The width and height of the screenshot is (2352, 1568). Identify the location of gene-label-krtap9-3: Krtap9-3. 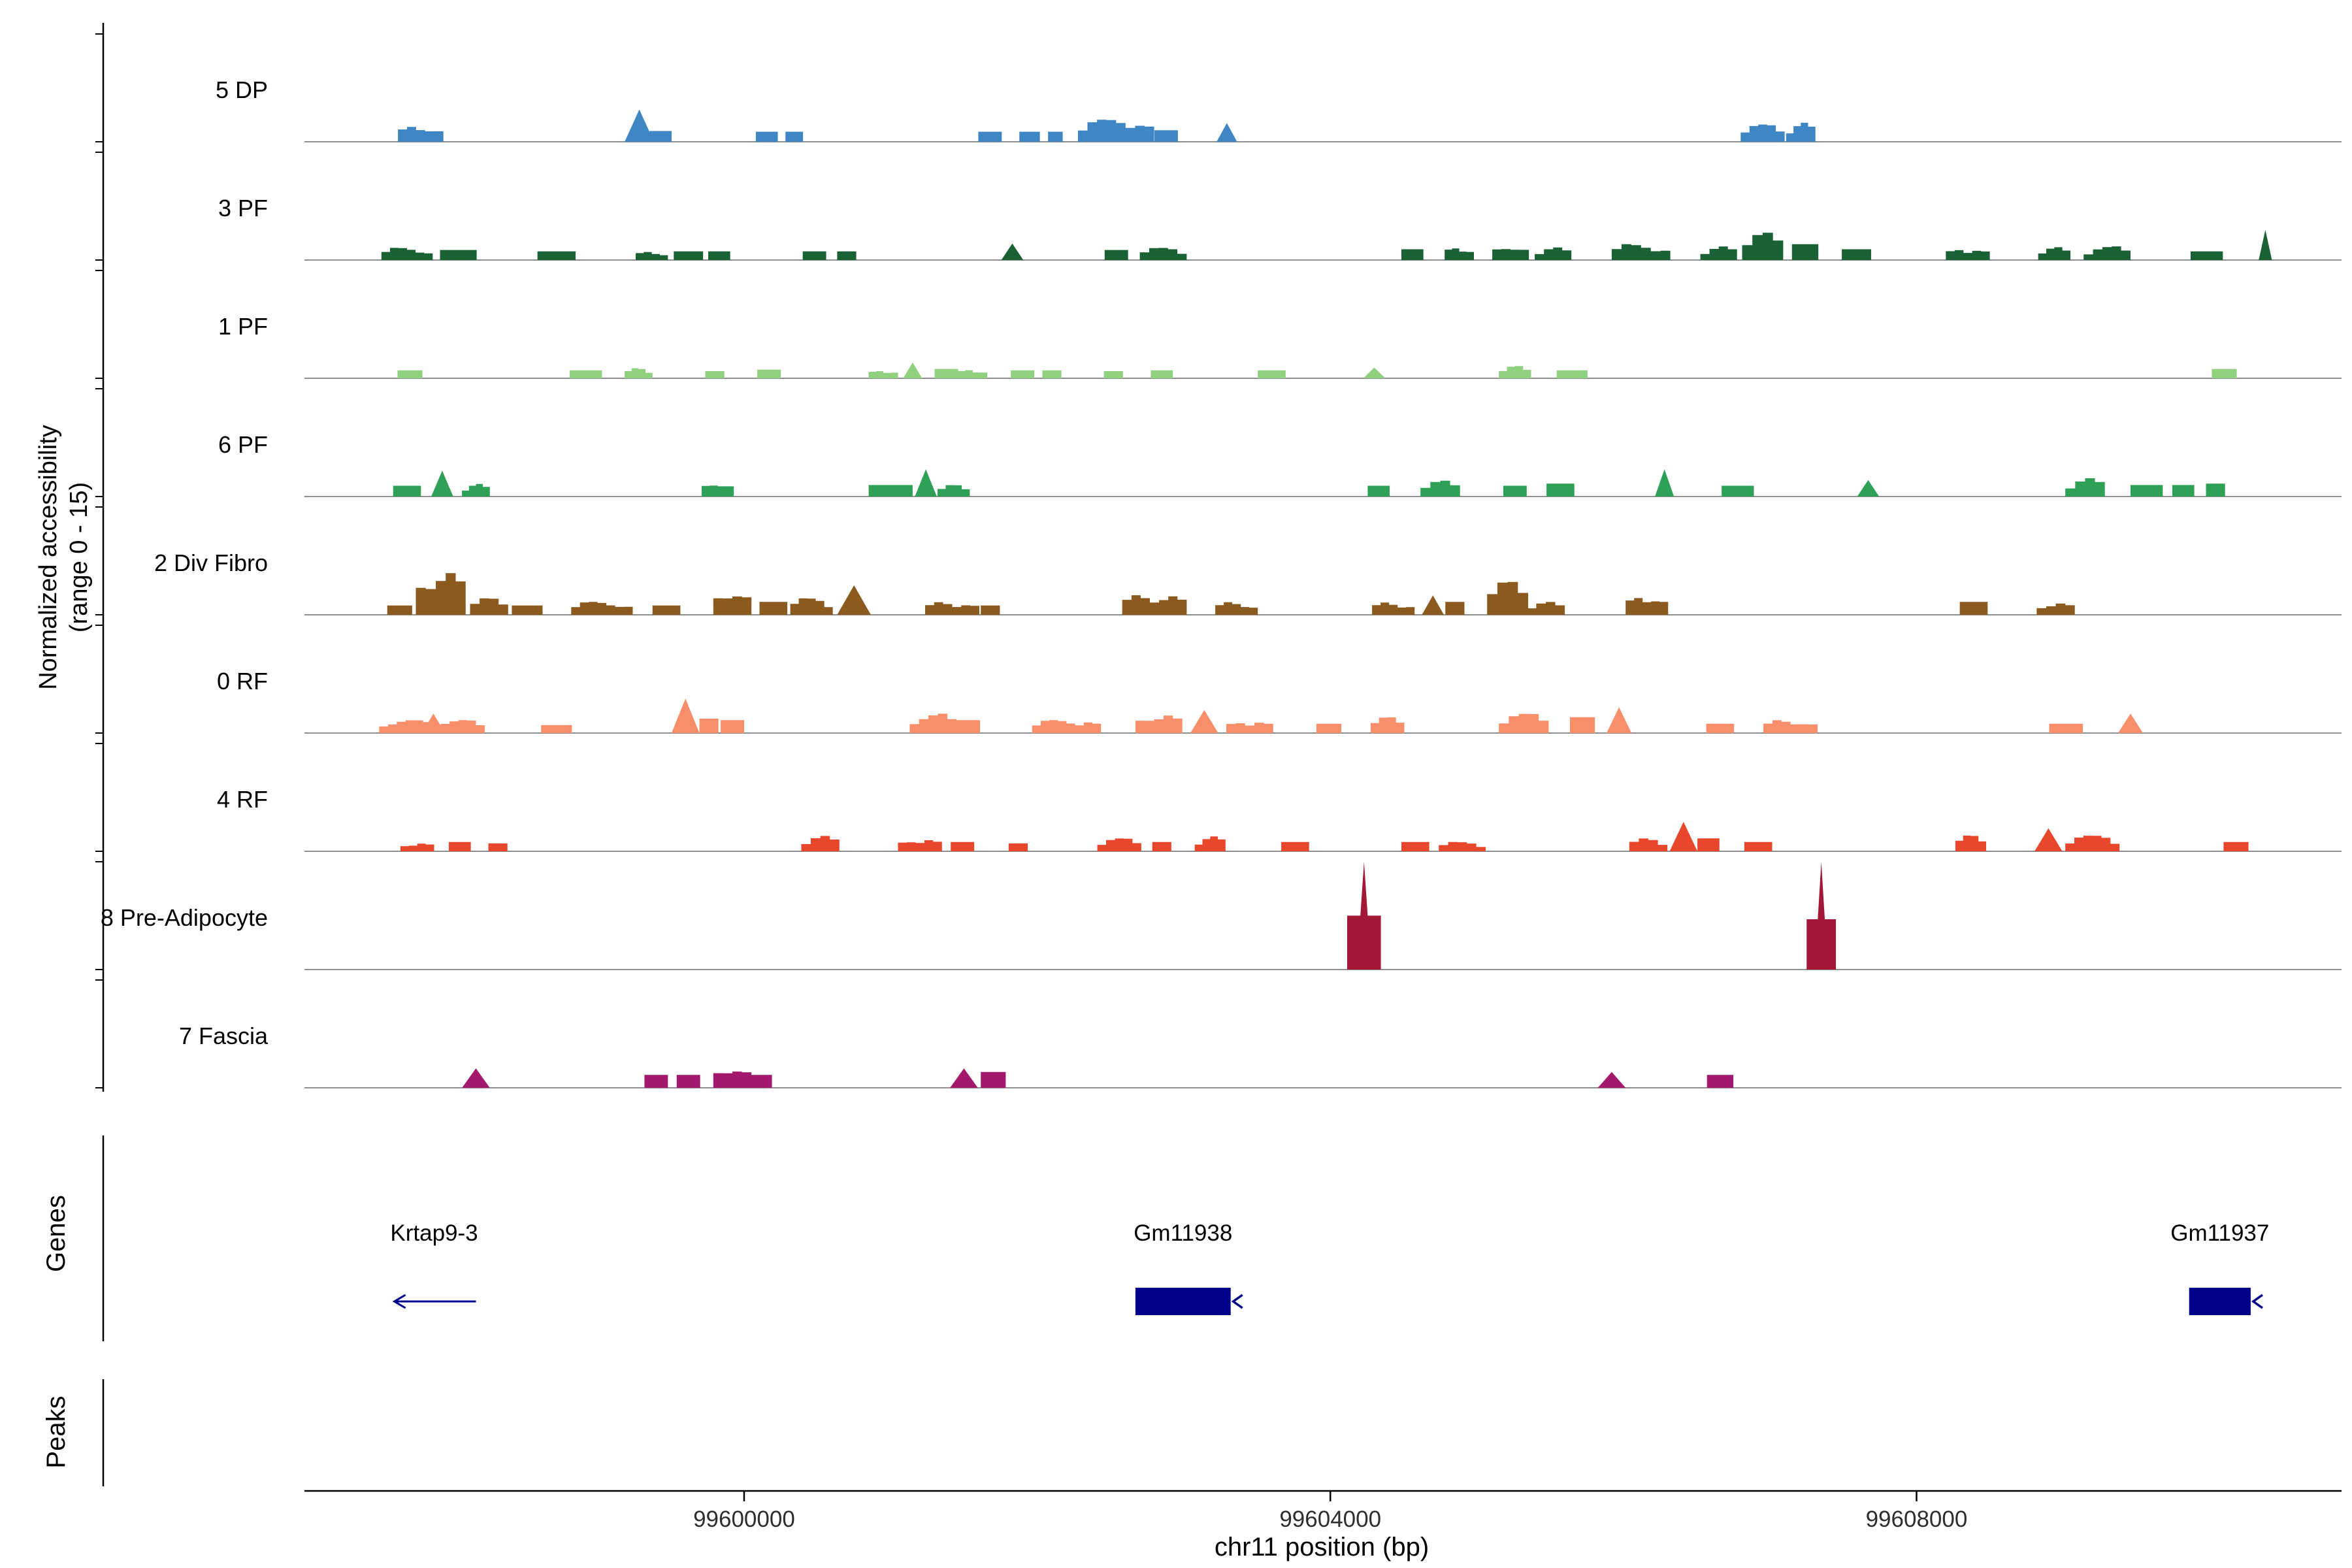
(434, 1233).